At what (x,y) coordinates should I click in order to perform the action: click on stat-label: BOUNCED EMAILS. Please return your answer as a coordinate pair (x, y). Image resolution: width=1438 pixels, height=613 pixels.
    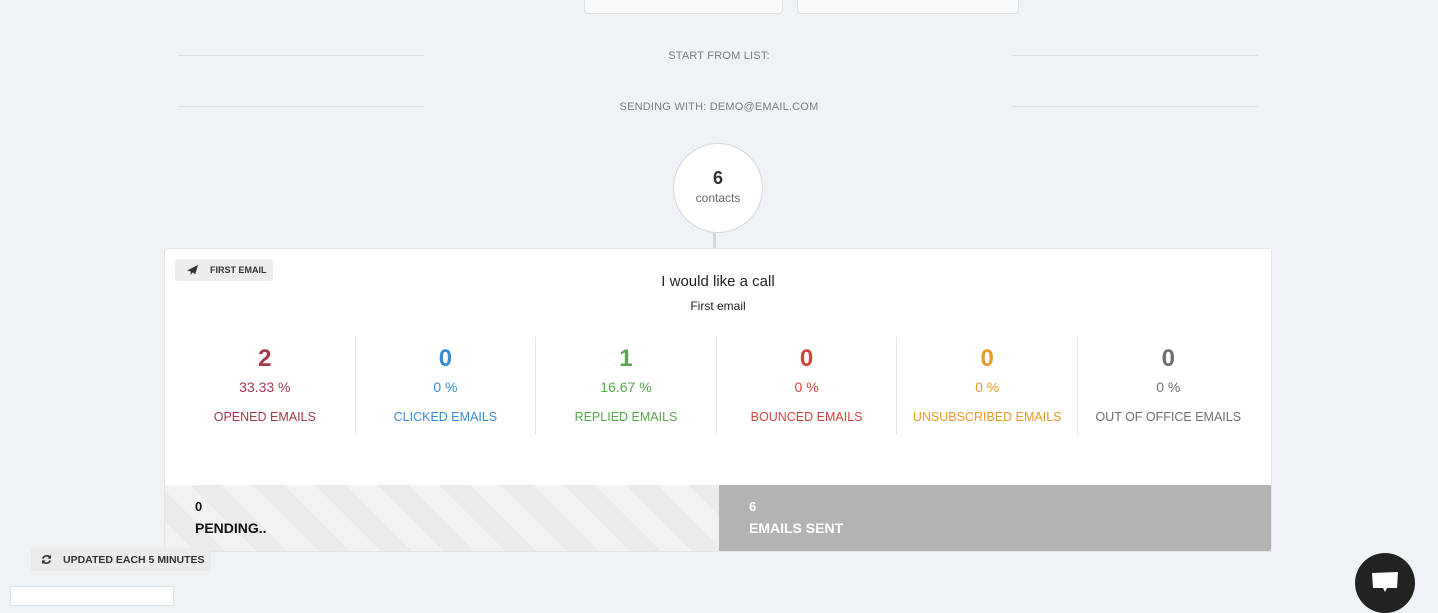
    Looking at the image, I should click on (806, 417).